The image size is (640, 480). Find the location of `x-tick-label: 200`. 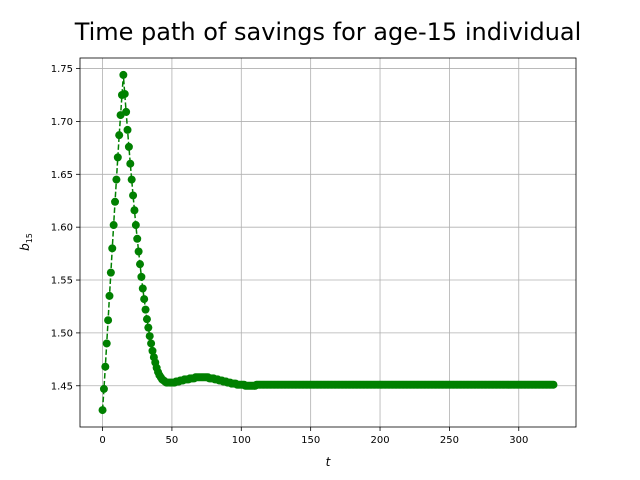

x-tick-label: 200 is located at coordinates (379, 440).